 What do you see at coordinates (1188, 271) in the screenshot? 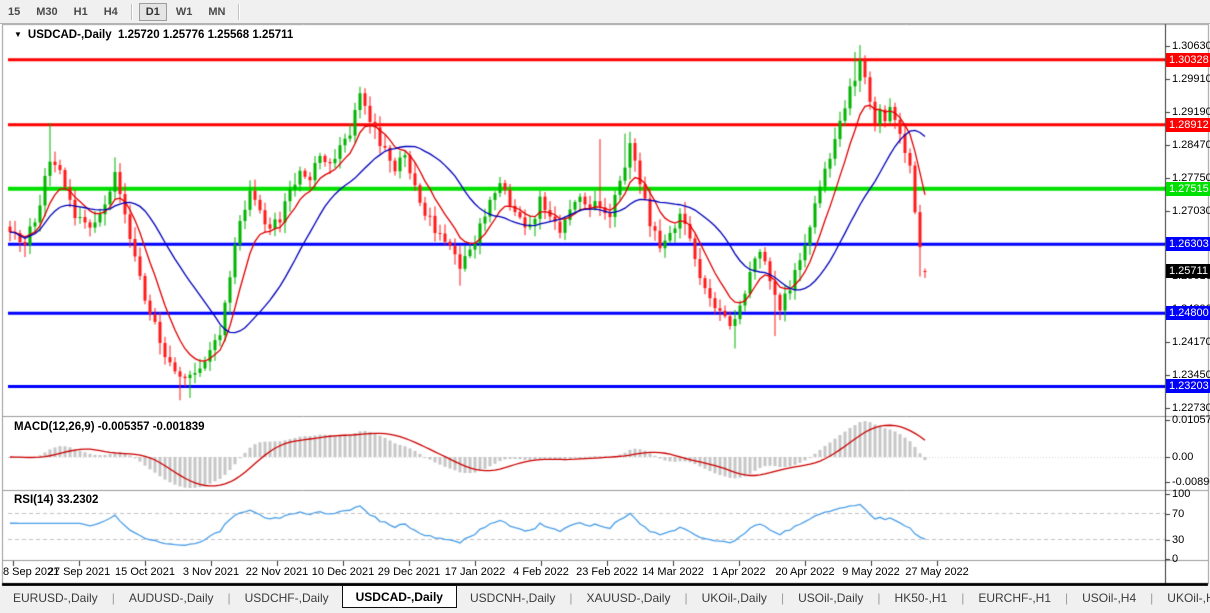
I see `current-price-box: 1.25711` at bounding box center [1188, 271].